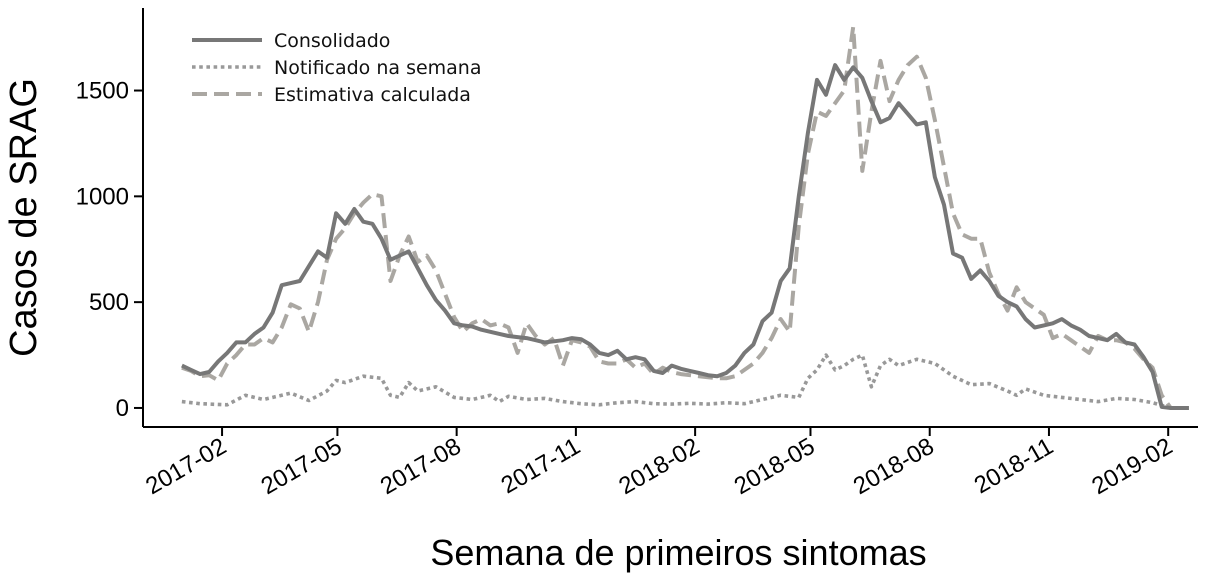  Describe the element at coordinates (109, 302) in the screenshot. I see `y-tick-label: 500` at that location.